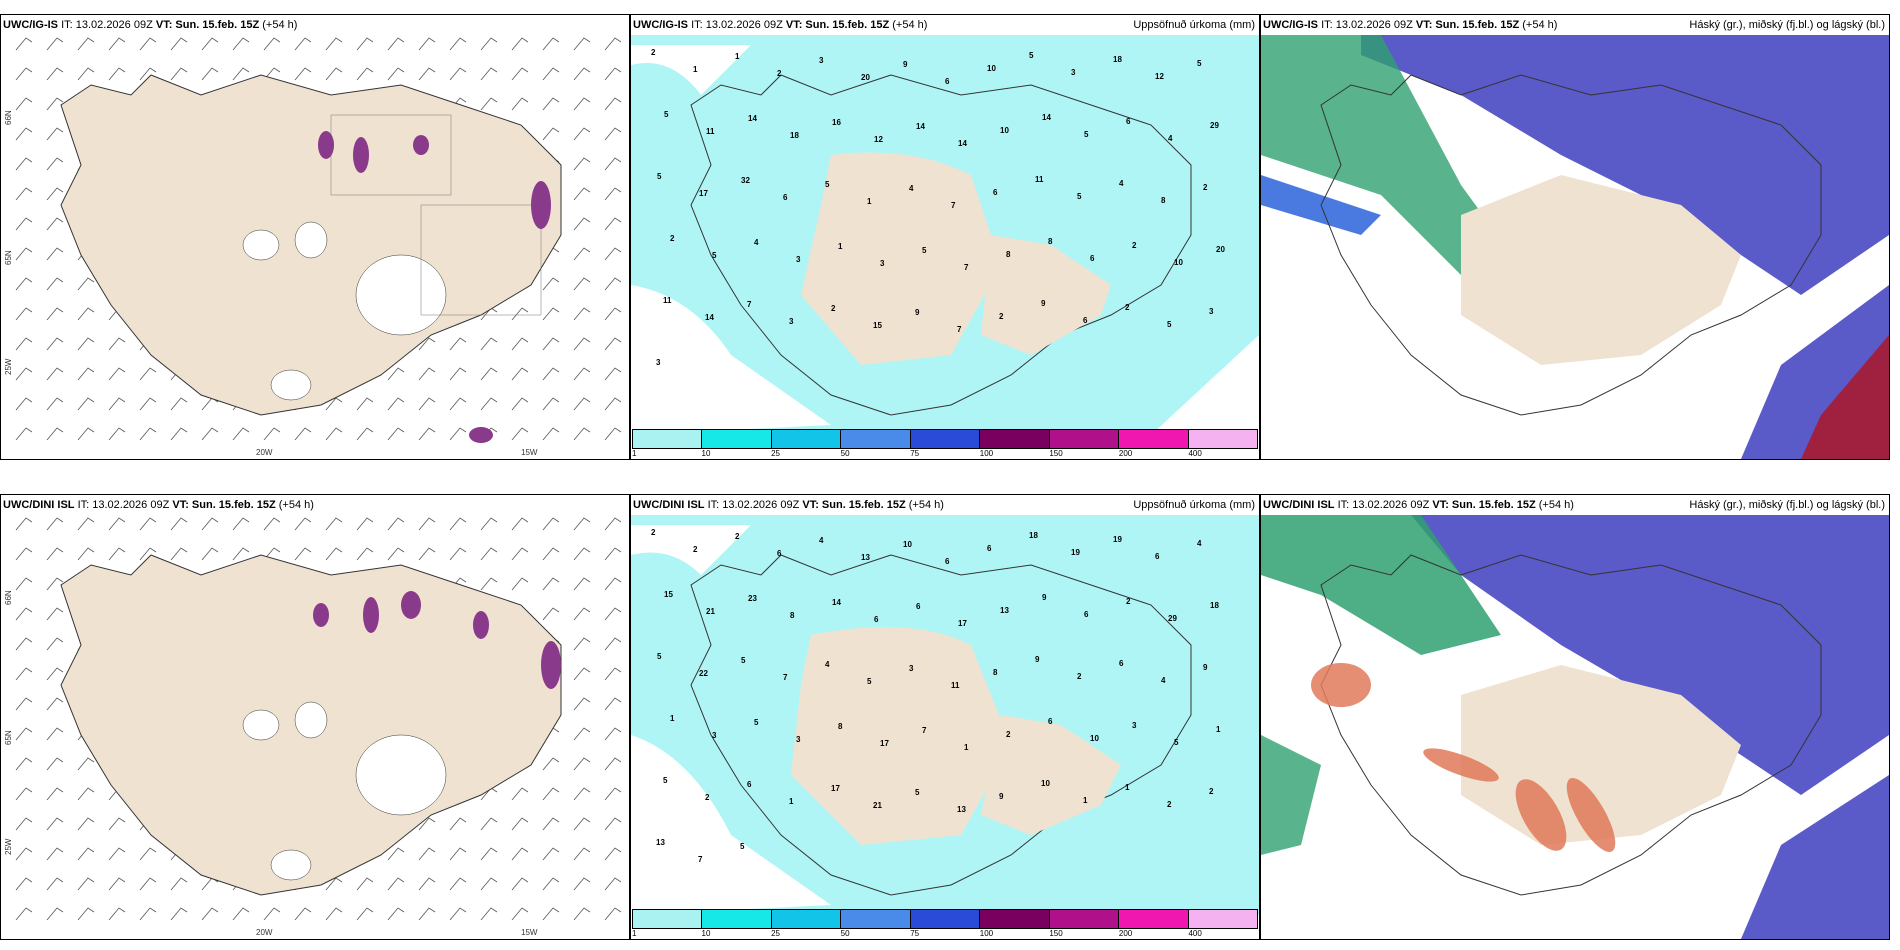 This screenshot has width=1900, height=950. I want to click on precip-value: 12, so click(1159, 76).